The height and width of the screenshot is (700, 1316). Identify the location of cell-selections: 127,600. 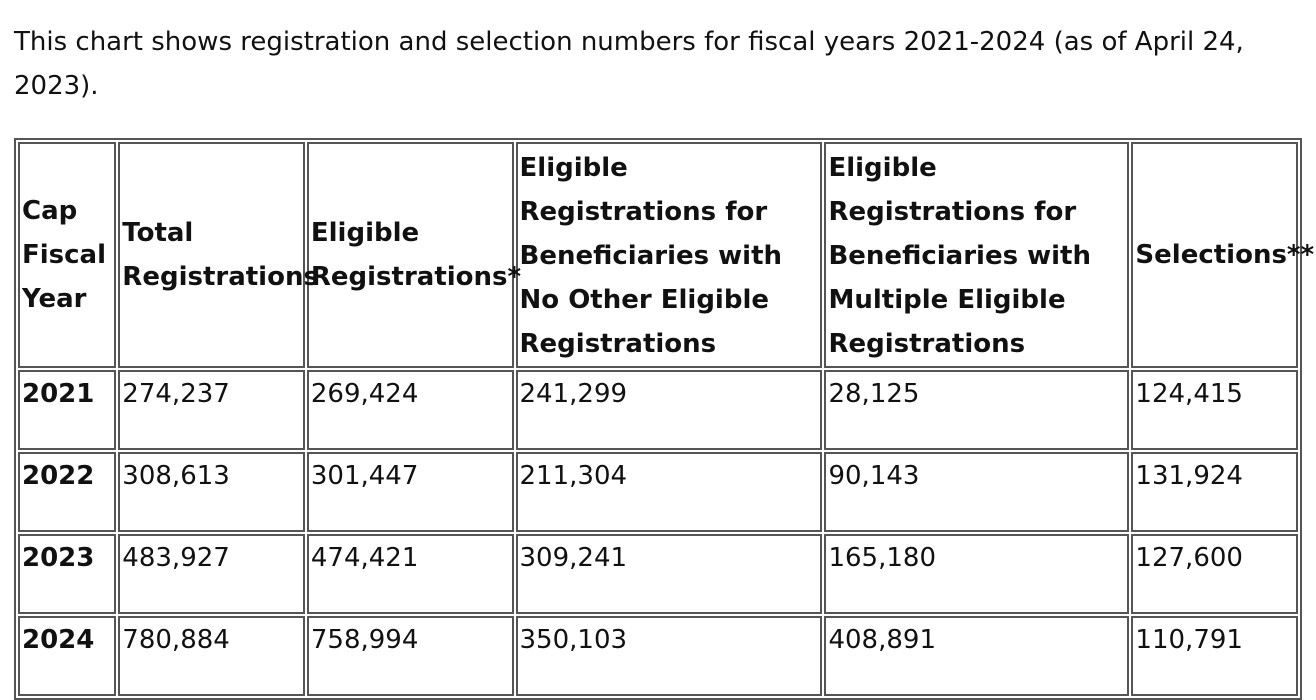
(1214, 574).